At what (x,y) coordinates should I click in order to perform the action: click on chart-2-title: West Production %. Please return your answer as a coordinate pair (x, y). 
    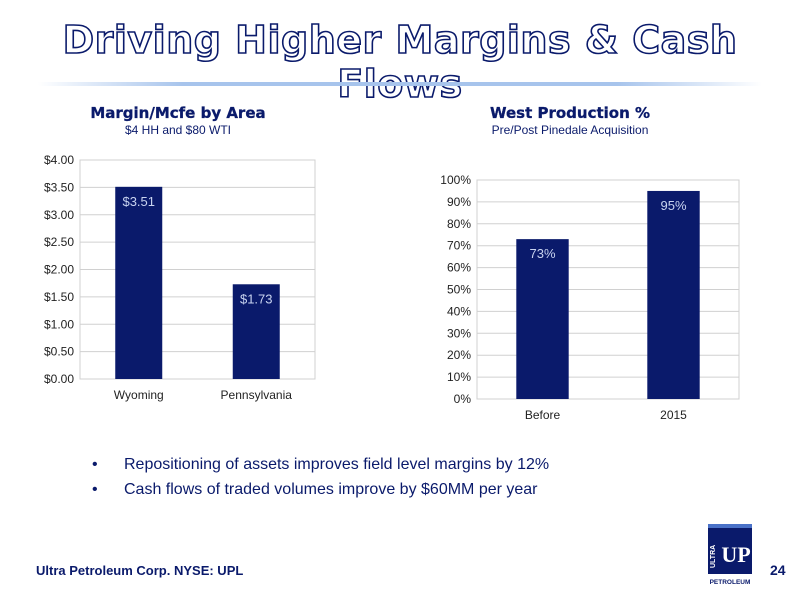
    Looking at the image, I should click on (570, 113).